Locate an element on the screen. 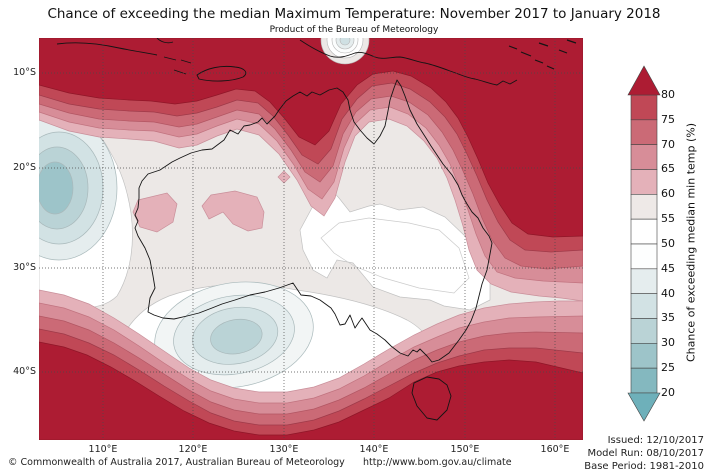 This screenshot has height=474, width=708. page-subtitle: Product of the Bureau of Meteorology is located at coordinates (354, 30).